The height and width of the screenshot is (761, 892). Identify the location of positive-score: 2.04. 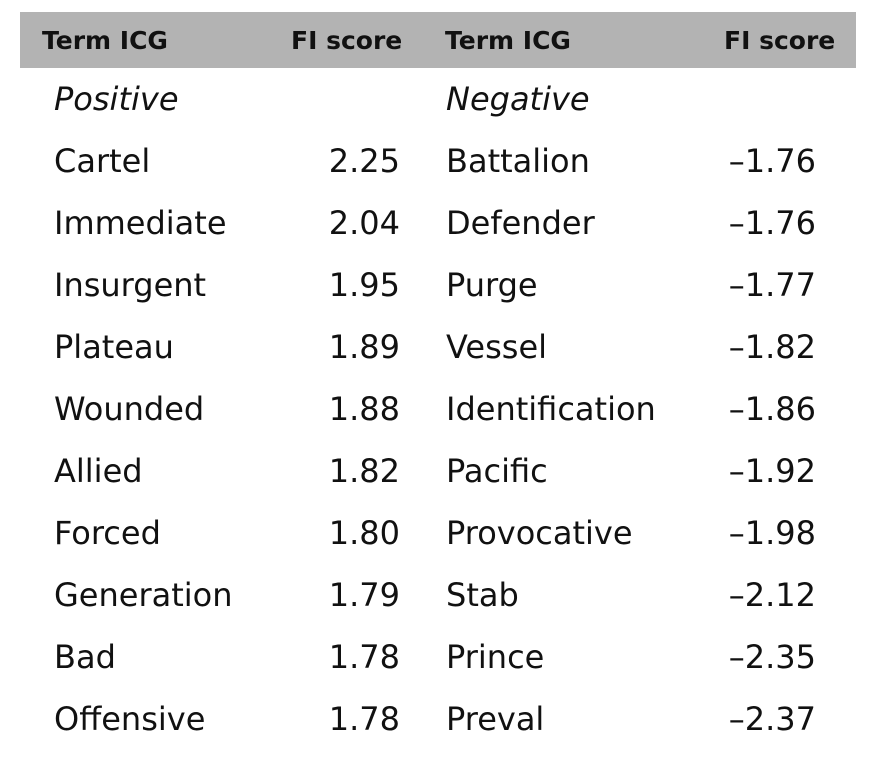
(364, 223).